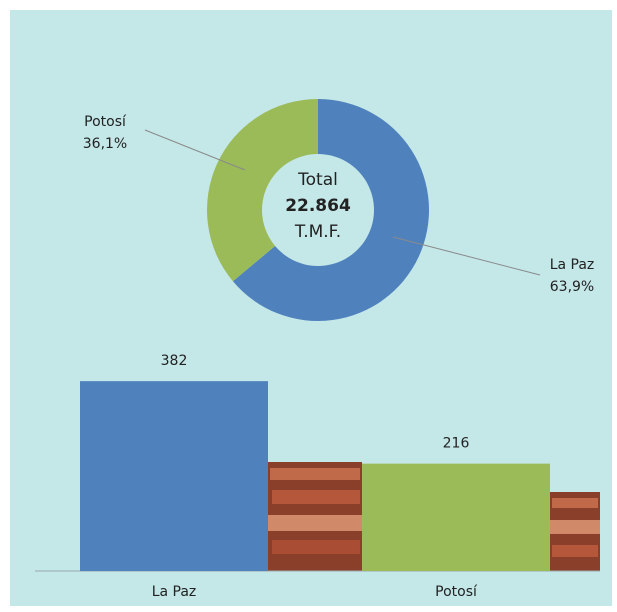 Image resolution: width=617 pixels, height=612 pixels. What do you see at coordinates (456, 444) in the screenshot?
I see `bar-value-label: 216` at bounding box center [456, 444].